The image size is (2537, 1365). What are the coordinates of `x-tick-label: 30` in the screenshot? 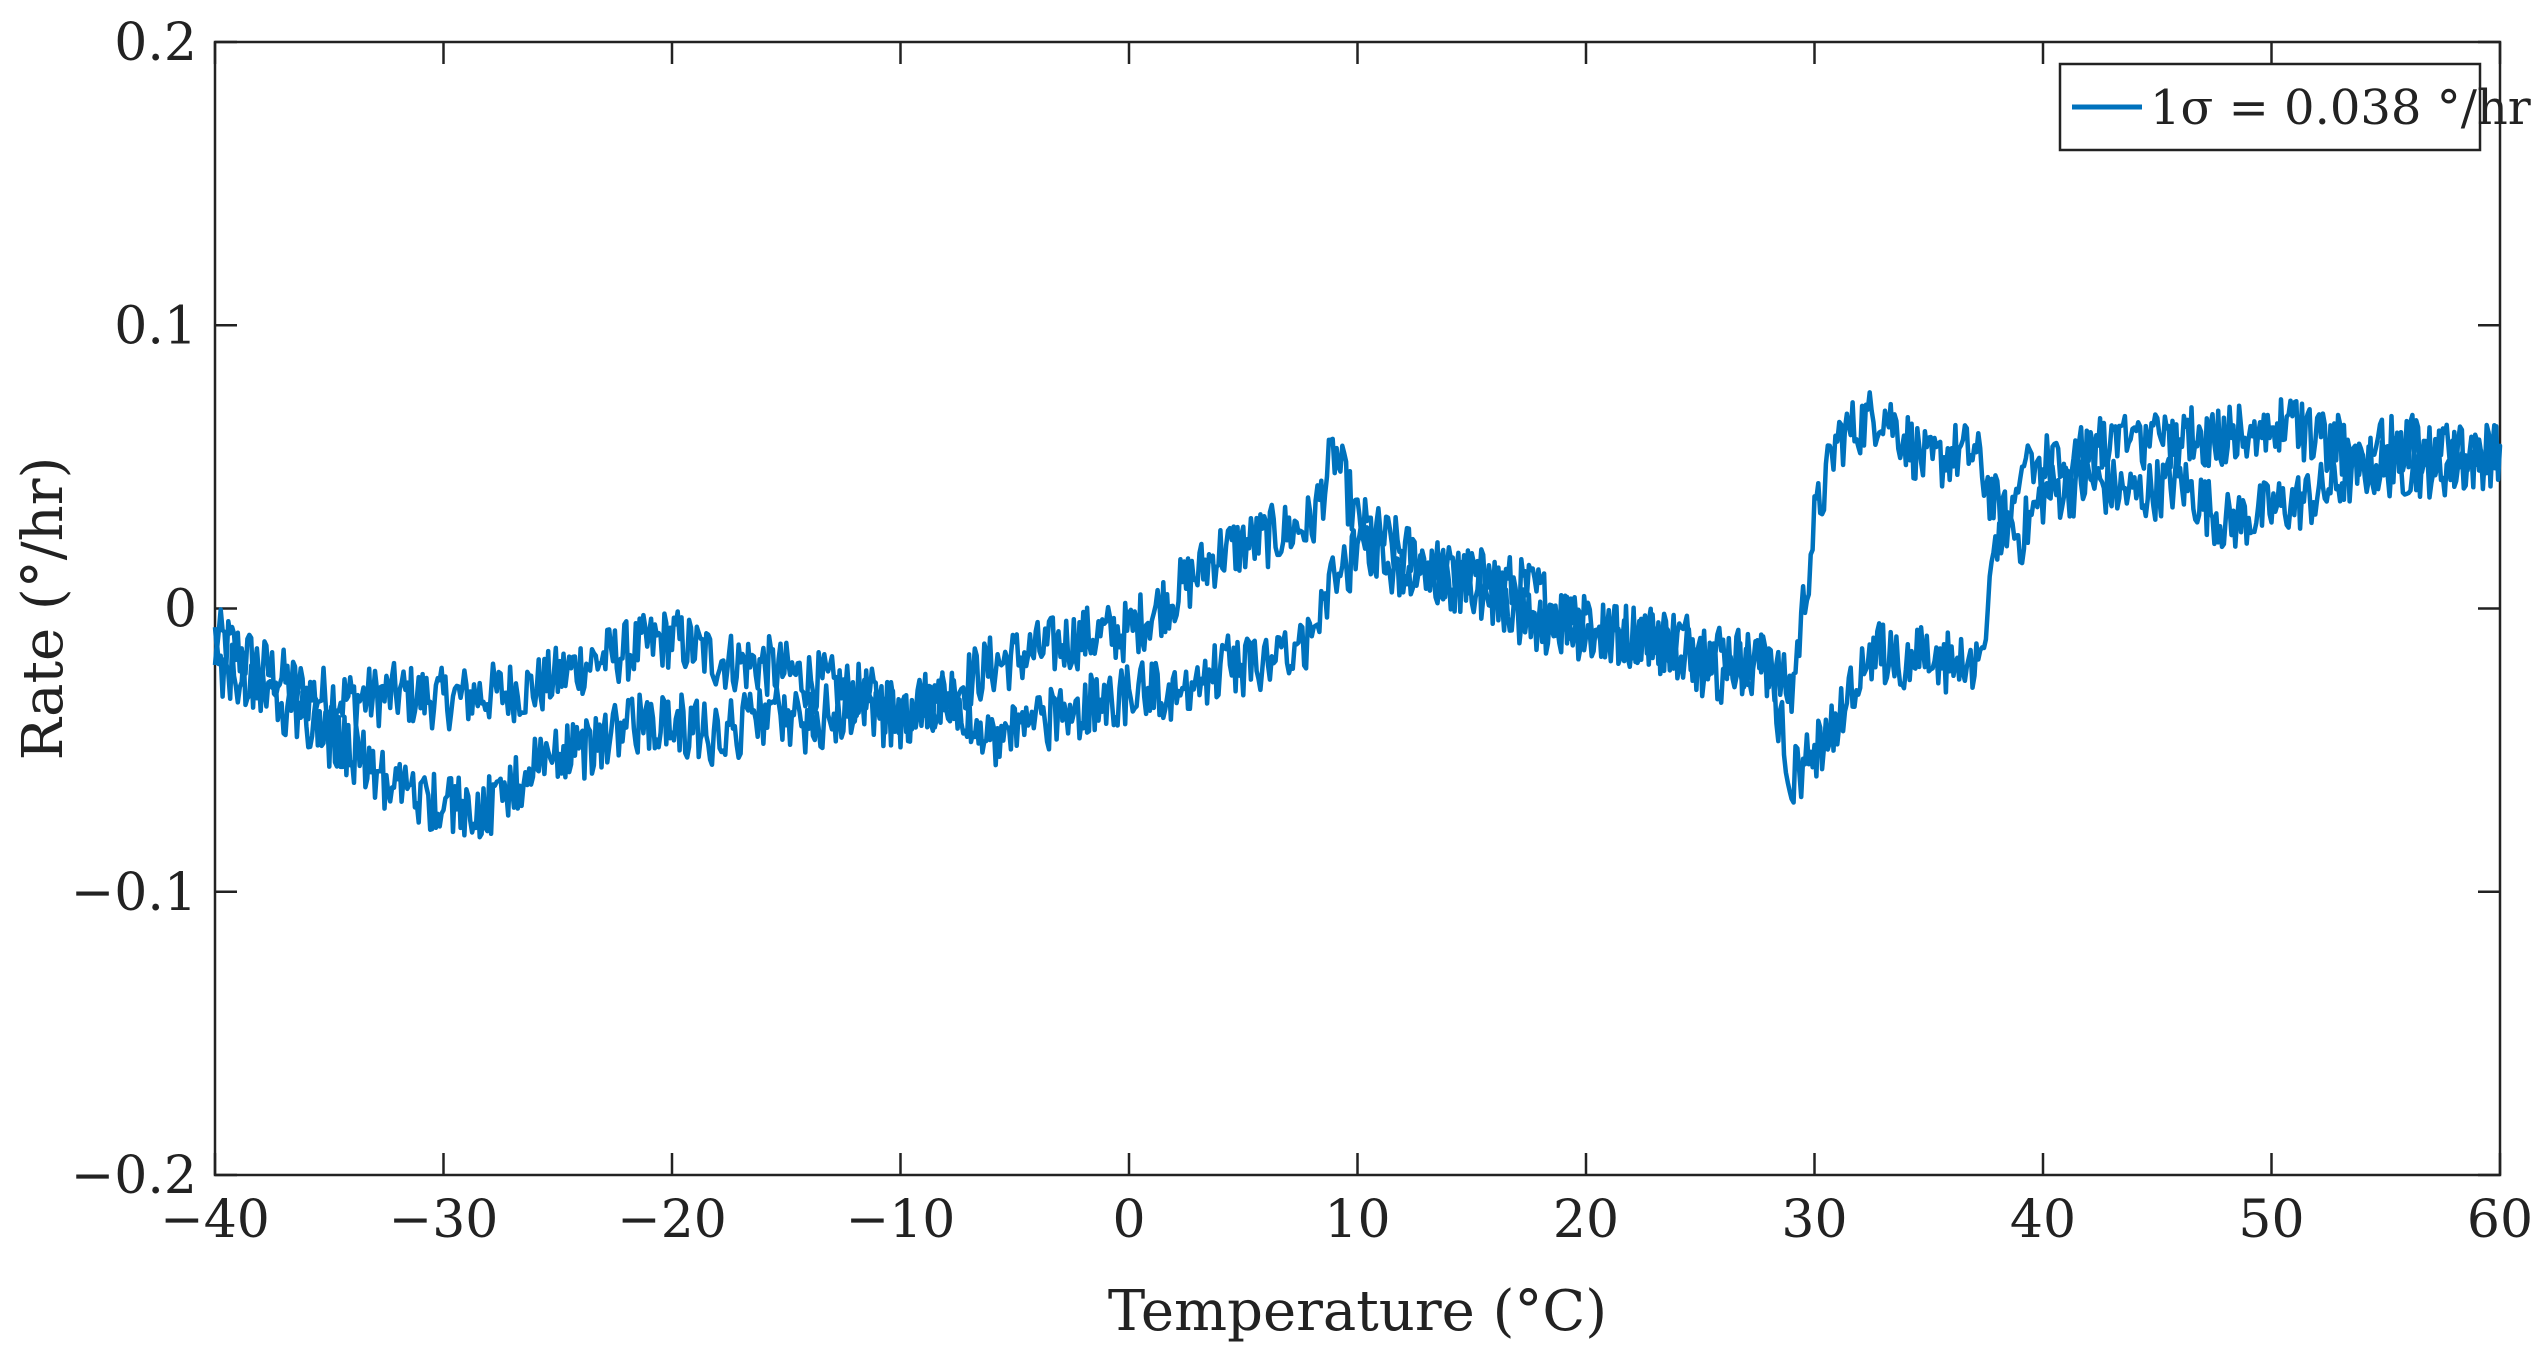 It's located at (1814, 1220).